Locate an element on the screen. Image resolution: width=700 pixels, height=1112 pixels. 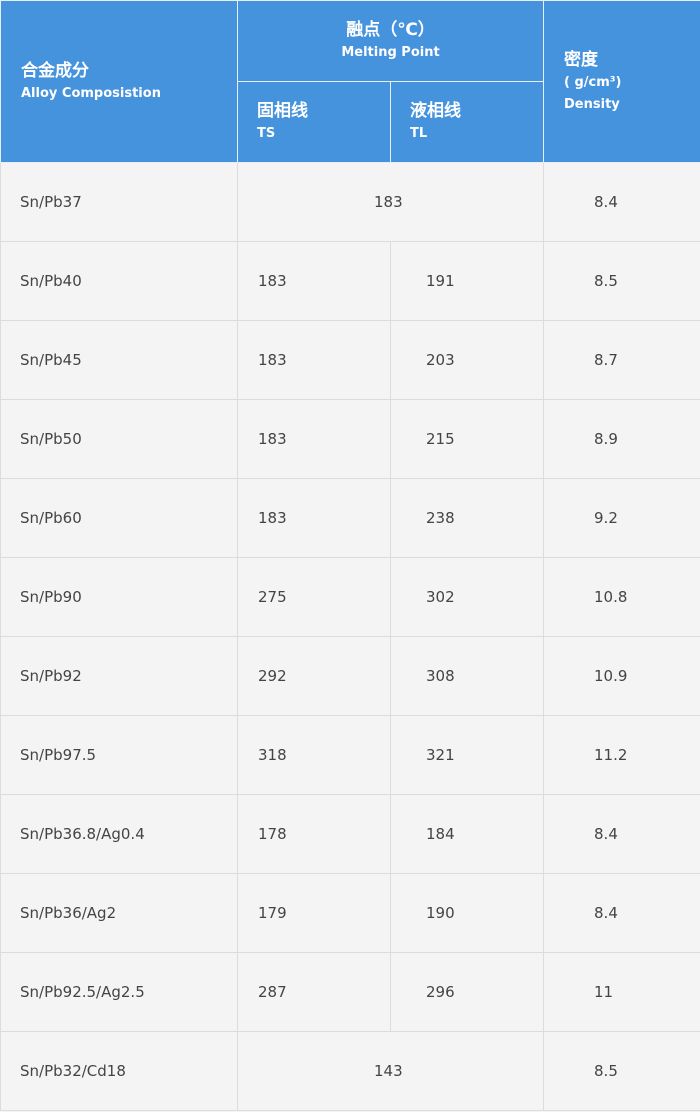
alloy-cell: Sn/Pb40 is located at coordinates (119, 281).